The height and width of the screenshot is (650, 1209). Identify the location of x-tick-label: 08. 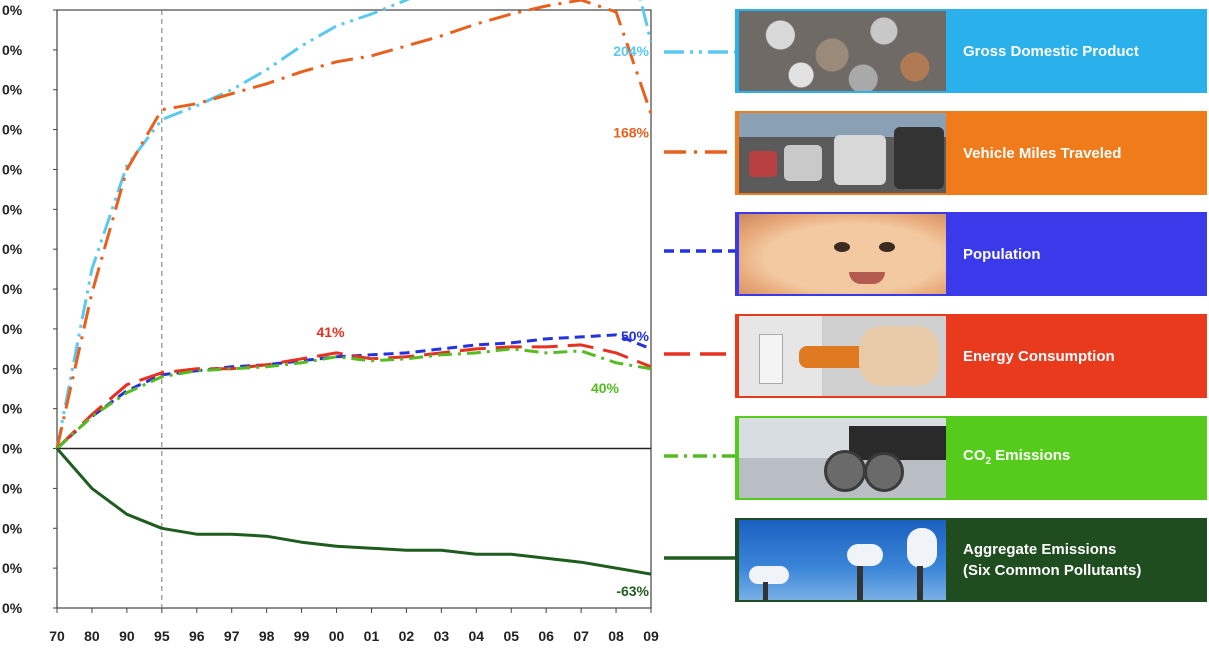
(616, 636).